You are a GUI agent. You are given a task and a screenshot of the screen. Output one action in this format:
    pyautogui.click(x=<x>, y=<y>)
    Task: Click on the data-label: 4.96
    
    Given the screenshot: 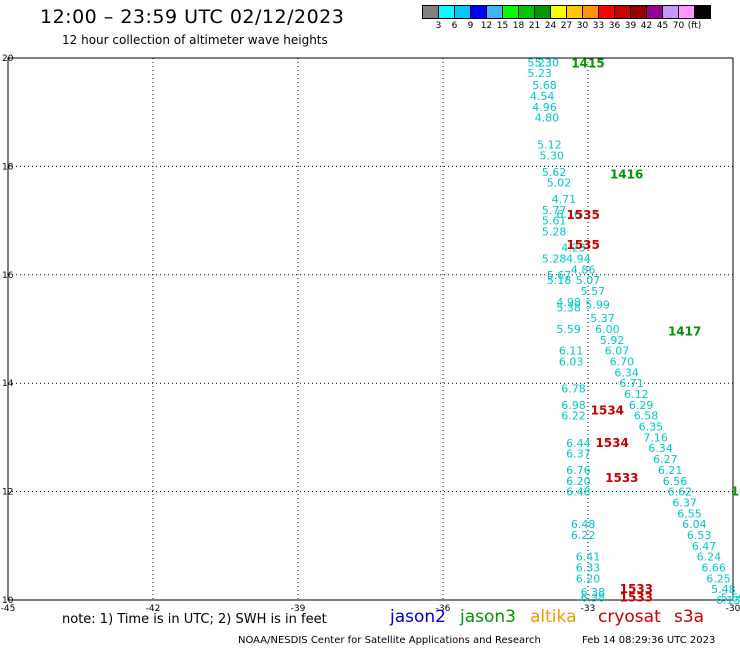 What is the action you would take?
    pyautogui.click(x=544, y=107)
    